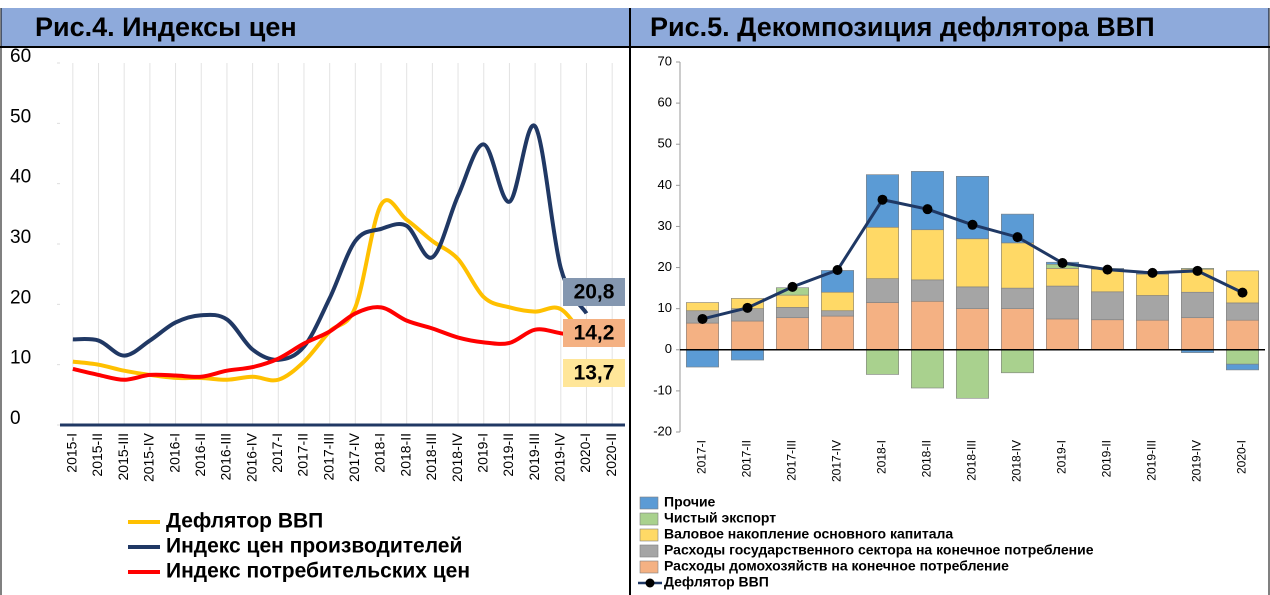  Describe the element at coordinates (665, 60) in the screenshot. I see `y-tick-label: 70` at that location.